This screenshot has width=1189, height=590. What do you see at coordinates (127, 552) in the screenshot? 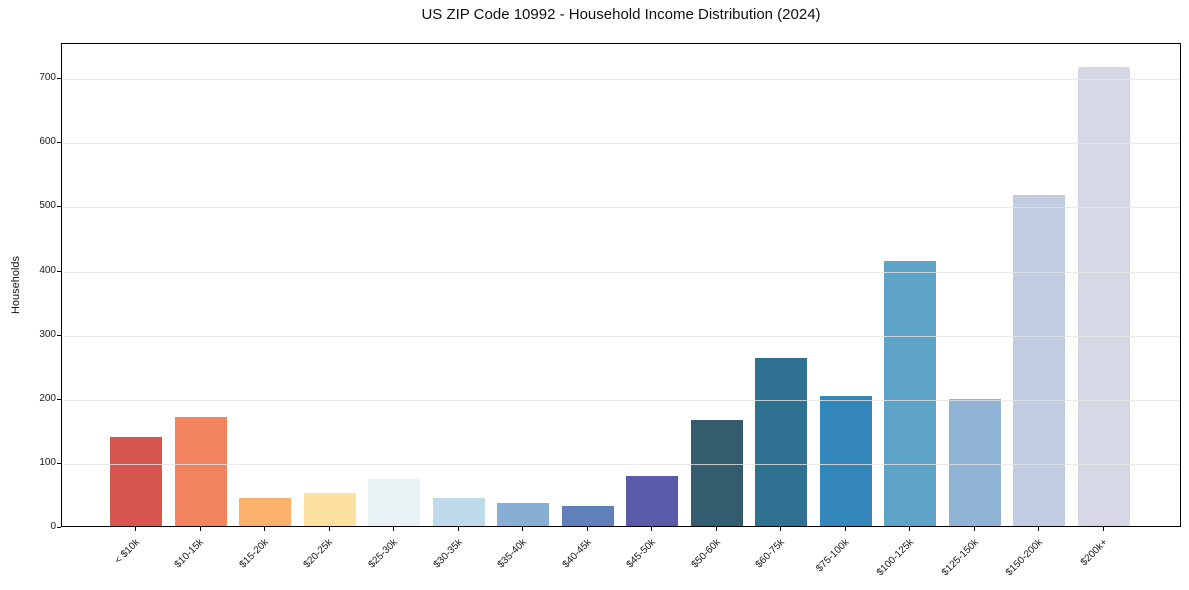
I see `x-tick-label-0: < $10k` at bounding box center [127, 552].